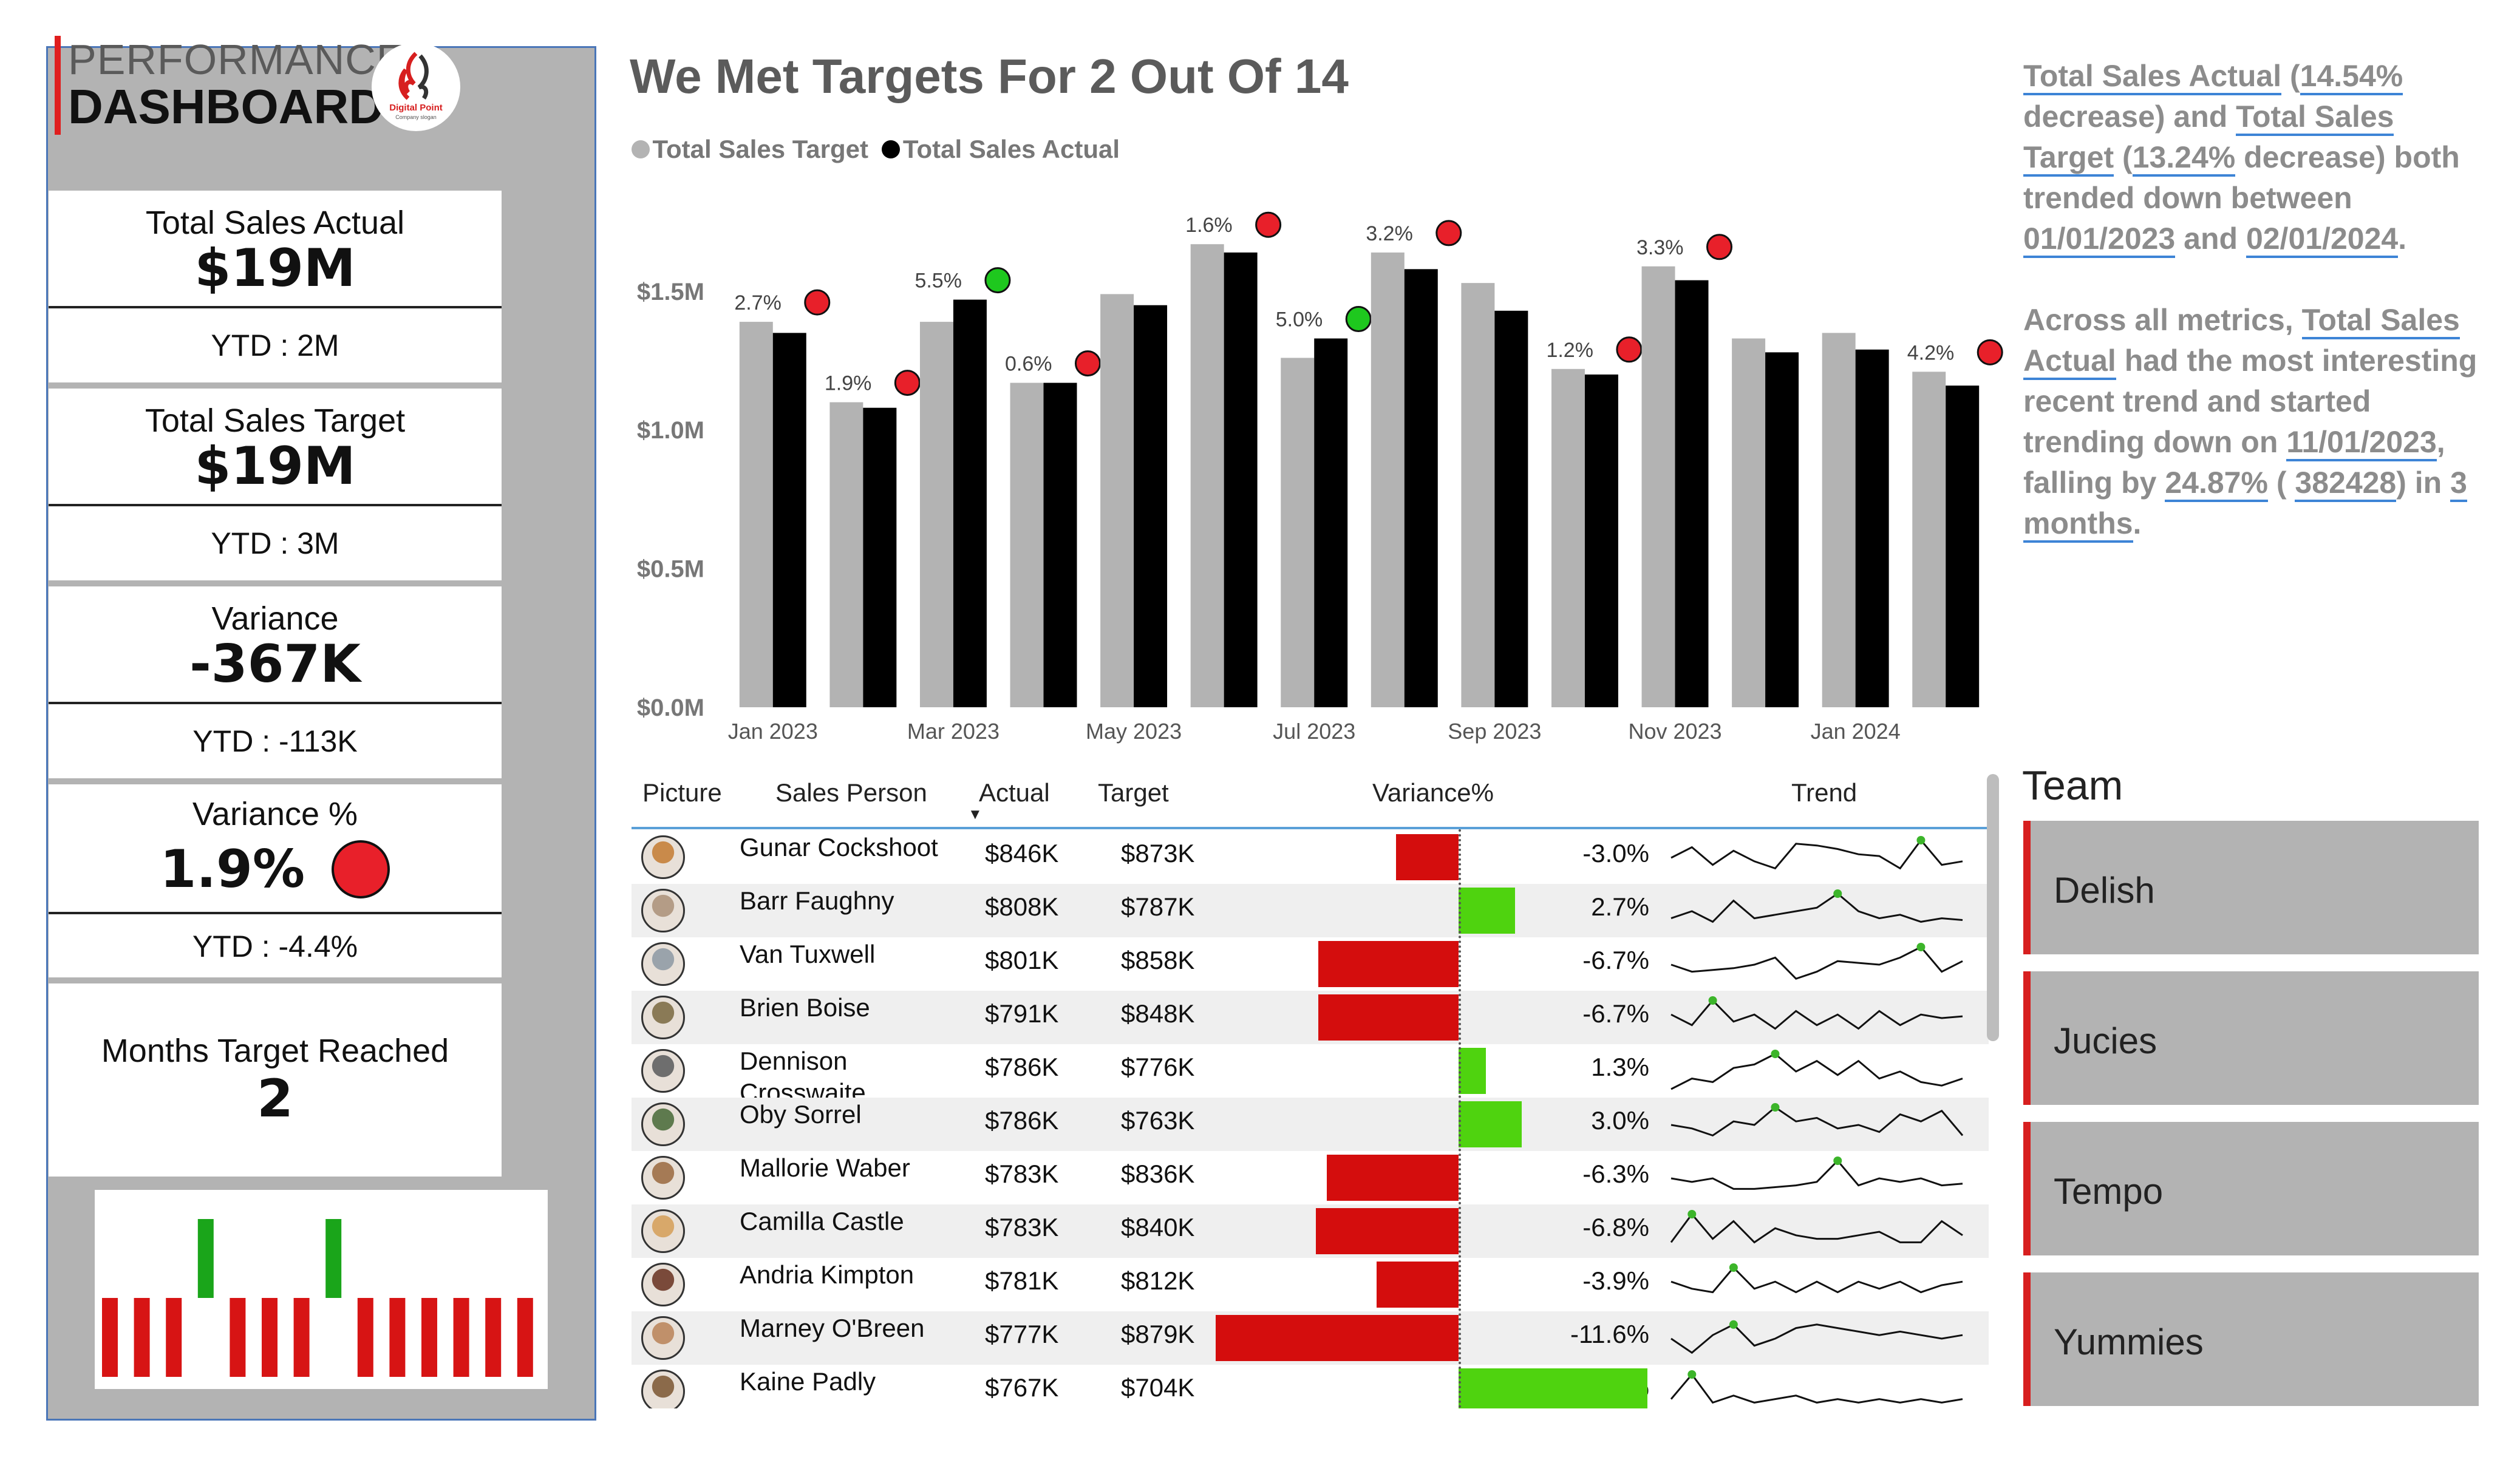 This screenshot has width=2520, height=1457. I want to click on table-row: Barr Faughny $808K $787K 2.7%, so click(1310, 910).